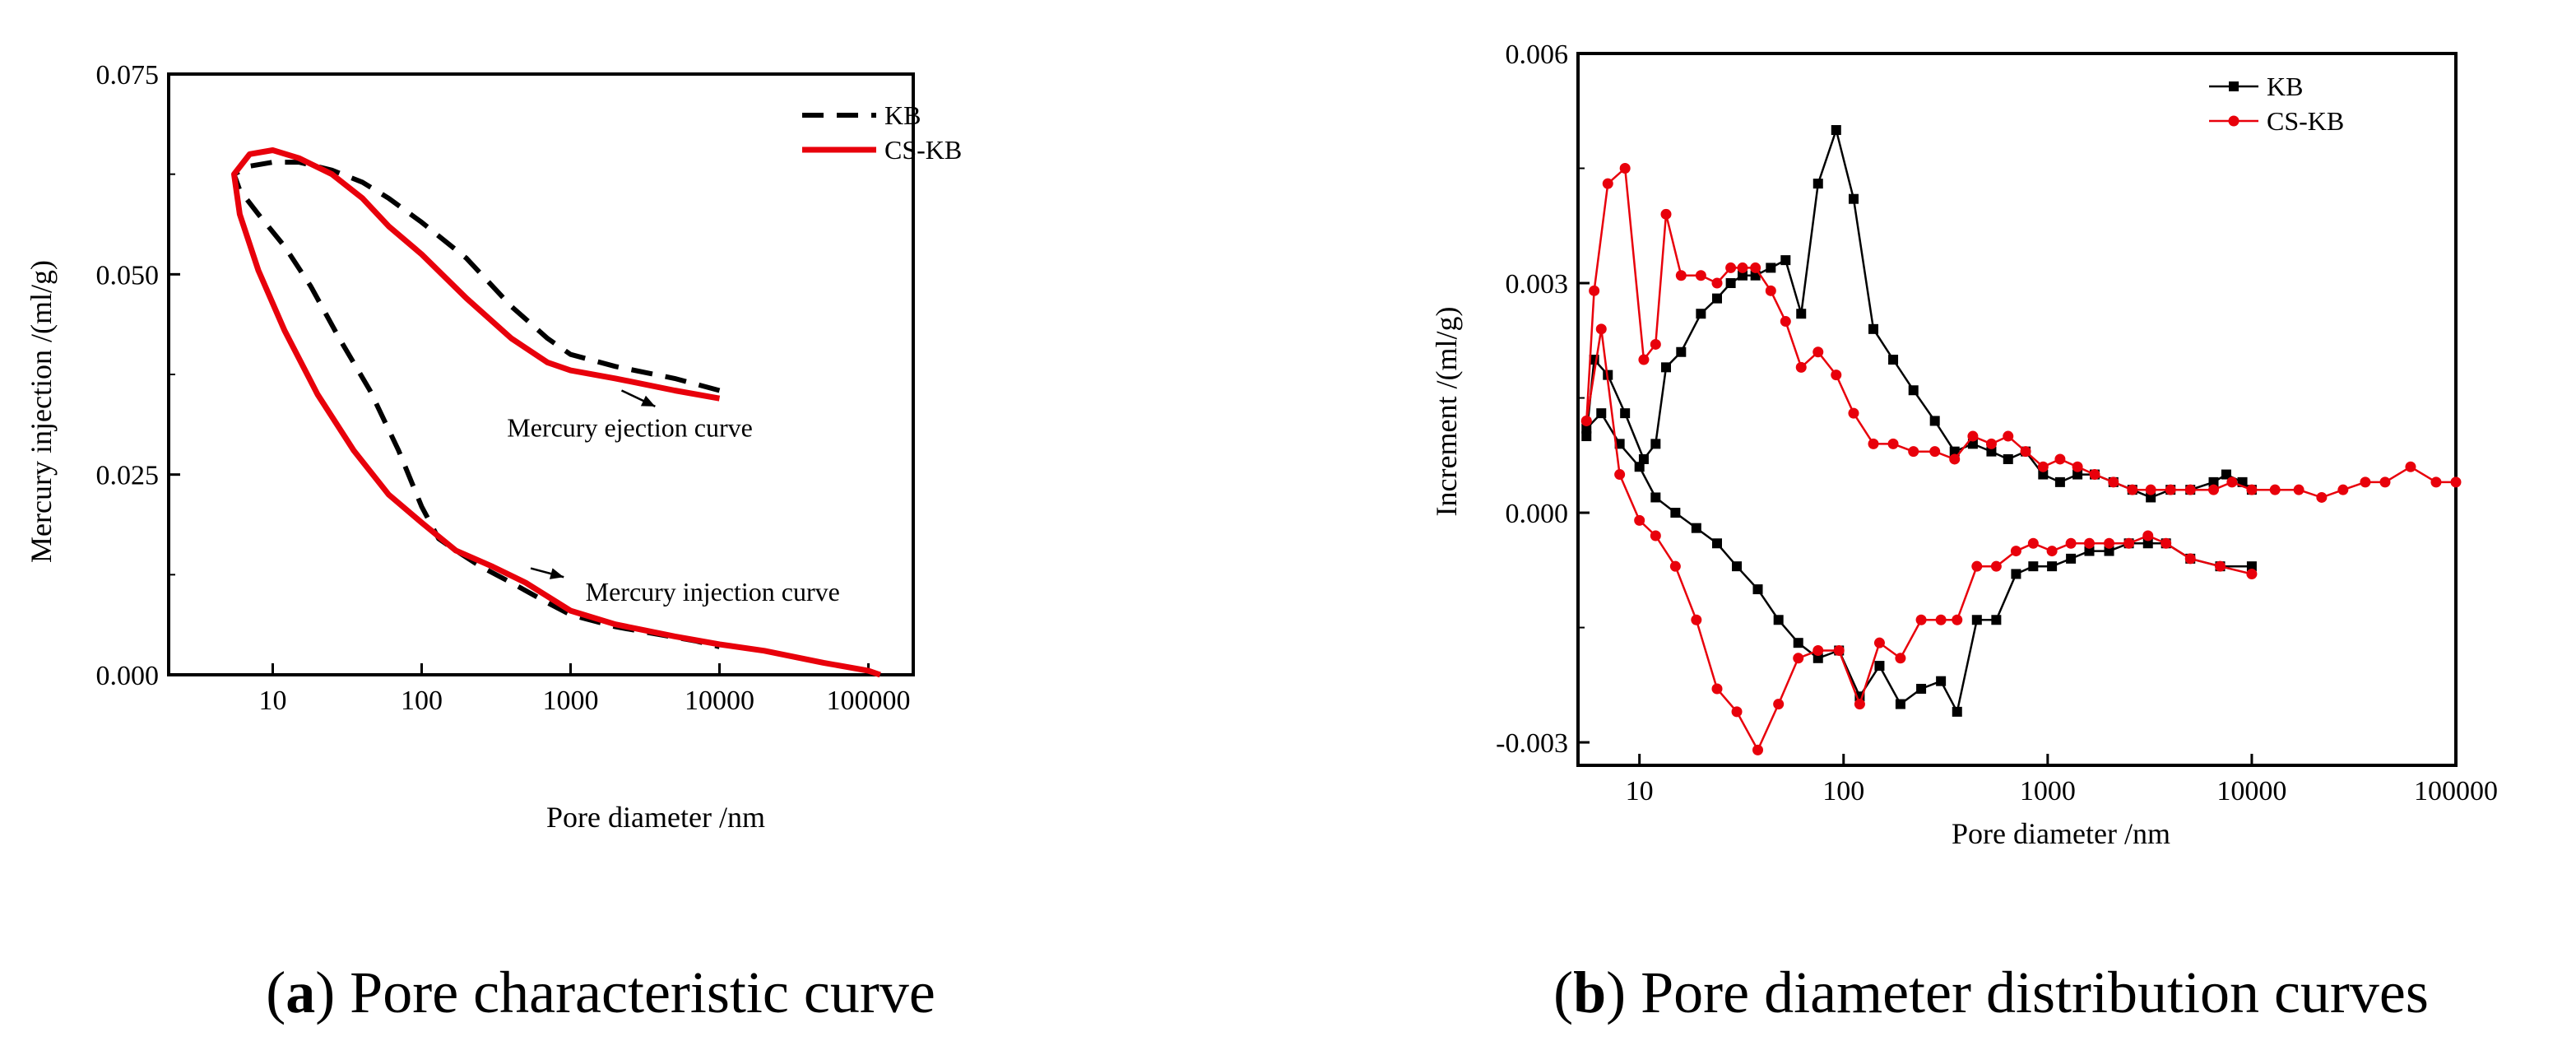  I want to click on panel-a-x-tick-label: 10000, so click(719, 701).